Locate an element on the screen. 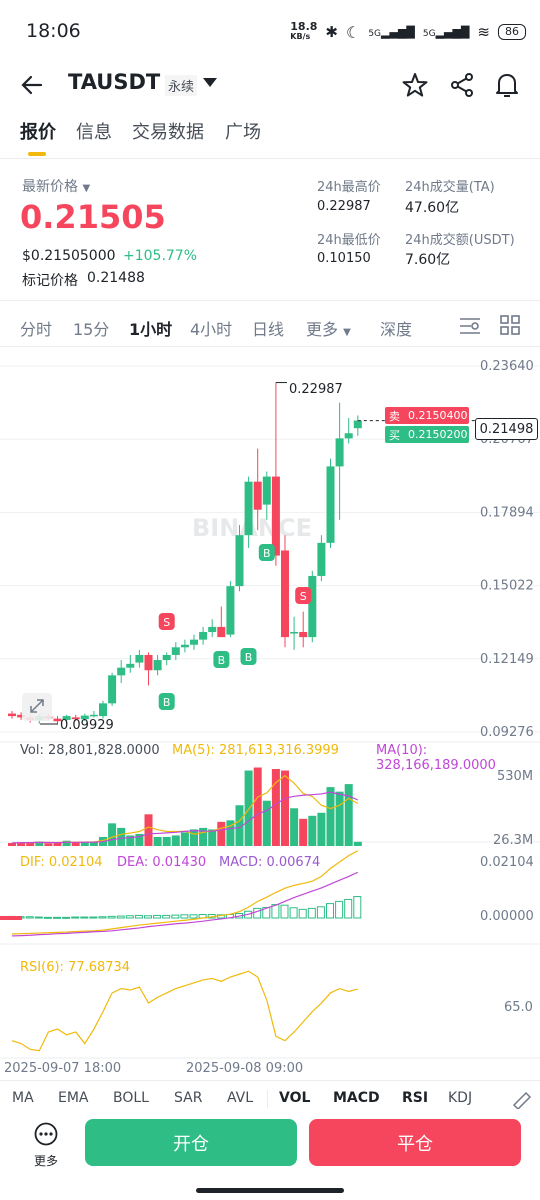 This screenshot has height=1200, width=540. indicator-ema: EMA is located at coordinates (73, 1098).